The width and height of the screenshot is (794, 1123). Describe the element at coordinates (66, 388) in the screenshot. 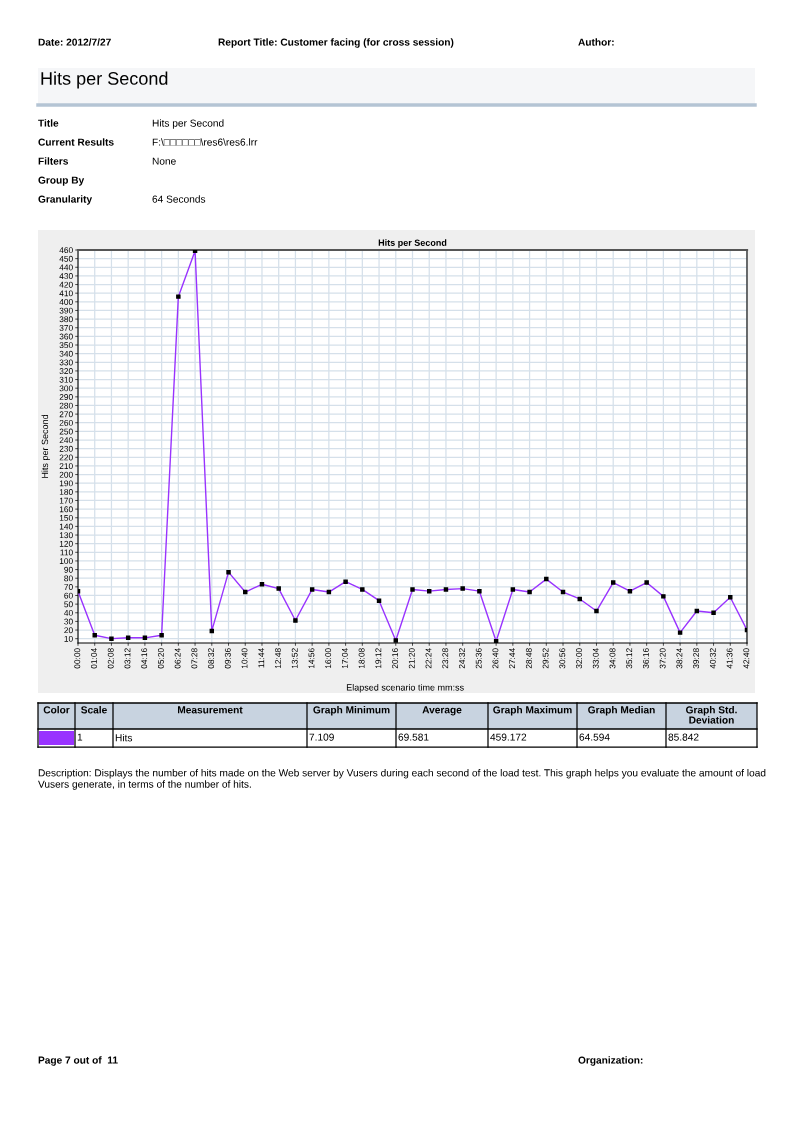

I see `y-tick-label: 300` at that location.